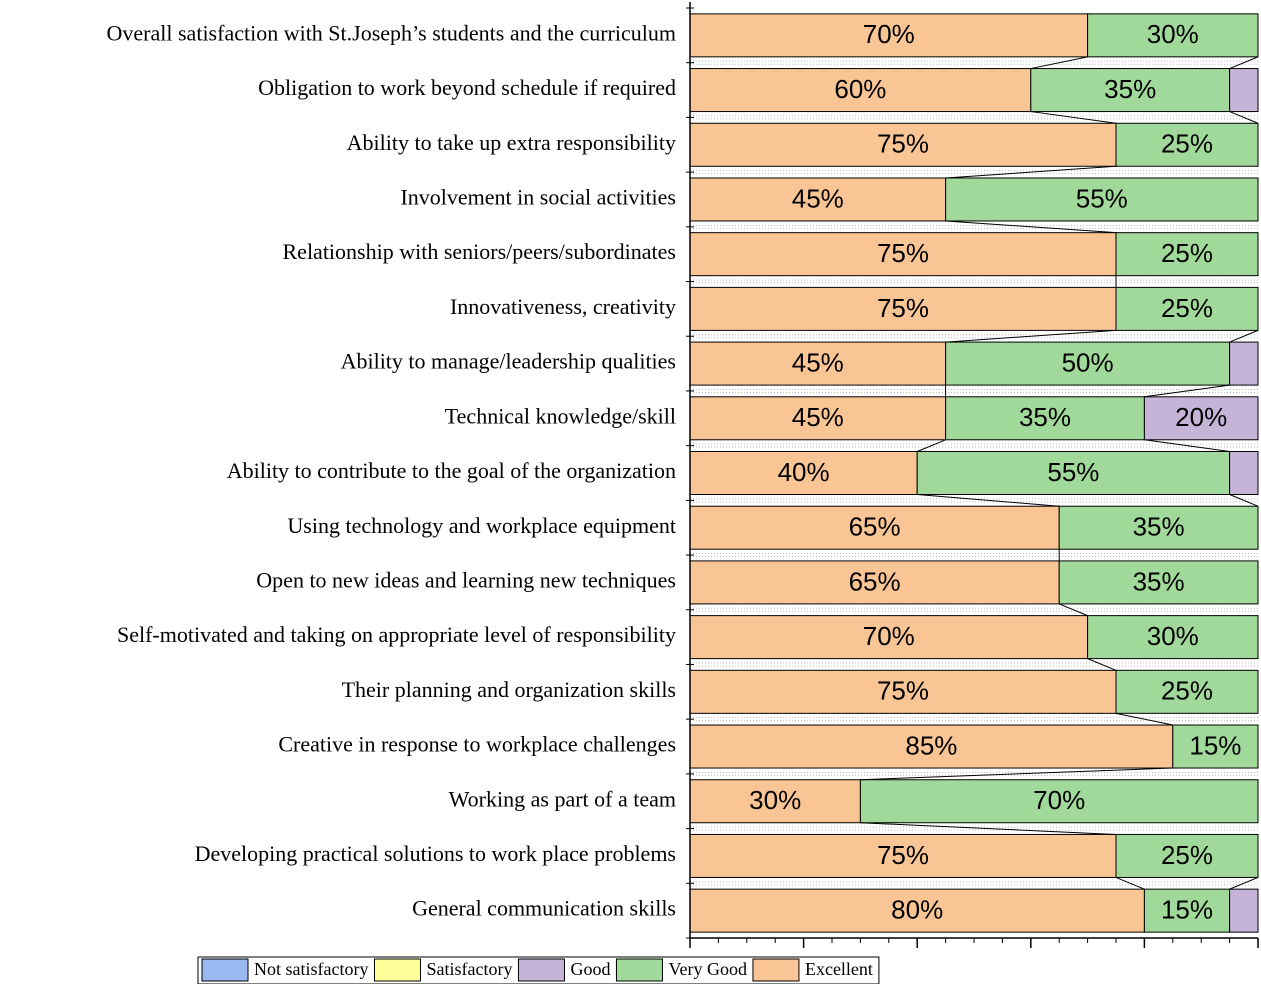  Describe the element at coordinates (839, 969) in the screenshot. I see `legend-label: Excellent` at that location.